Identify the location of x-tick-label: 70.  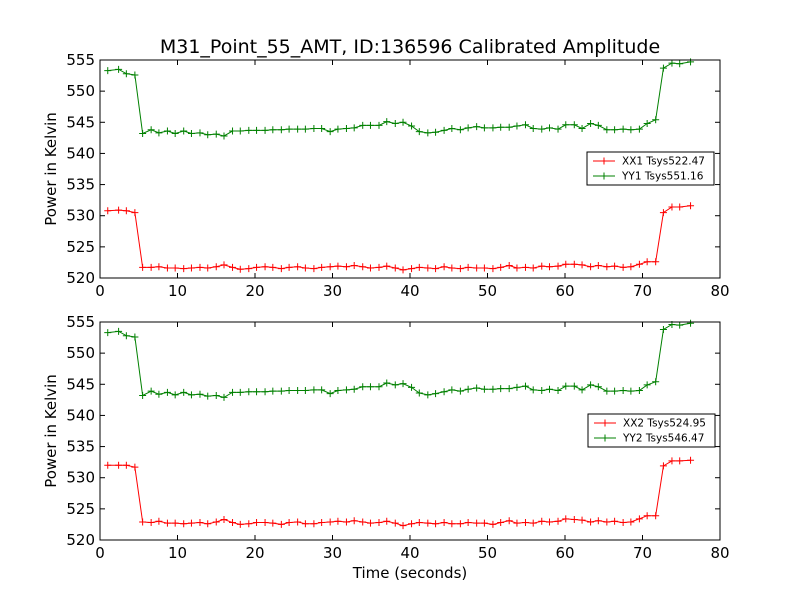
(642, 553).